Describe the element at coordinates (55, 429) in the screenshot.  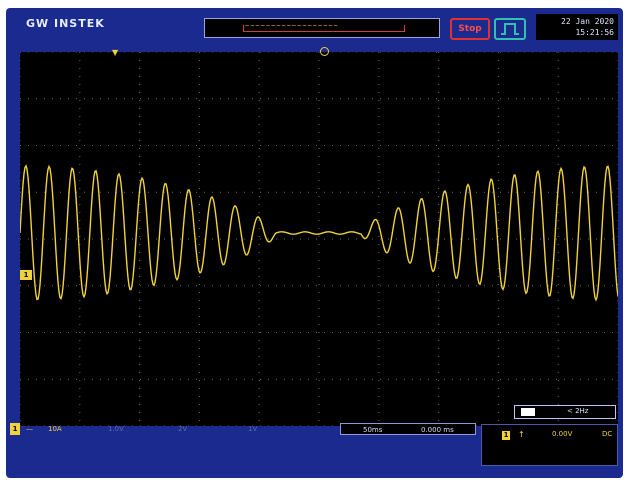
I see `ch1-scale: 10A` at that location.